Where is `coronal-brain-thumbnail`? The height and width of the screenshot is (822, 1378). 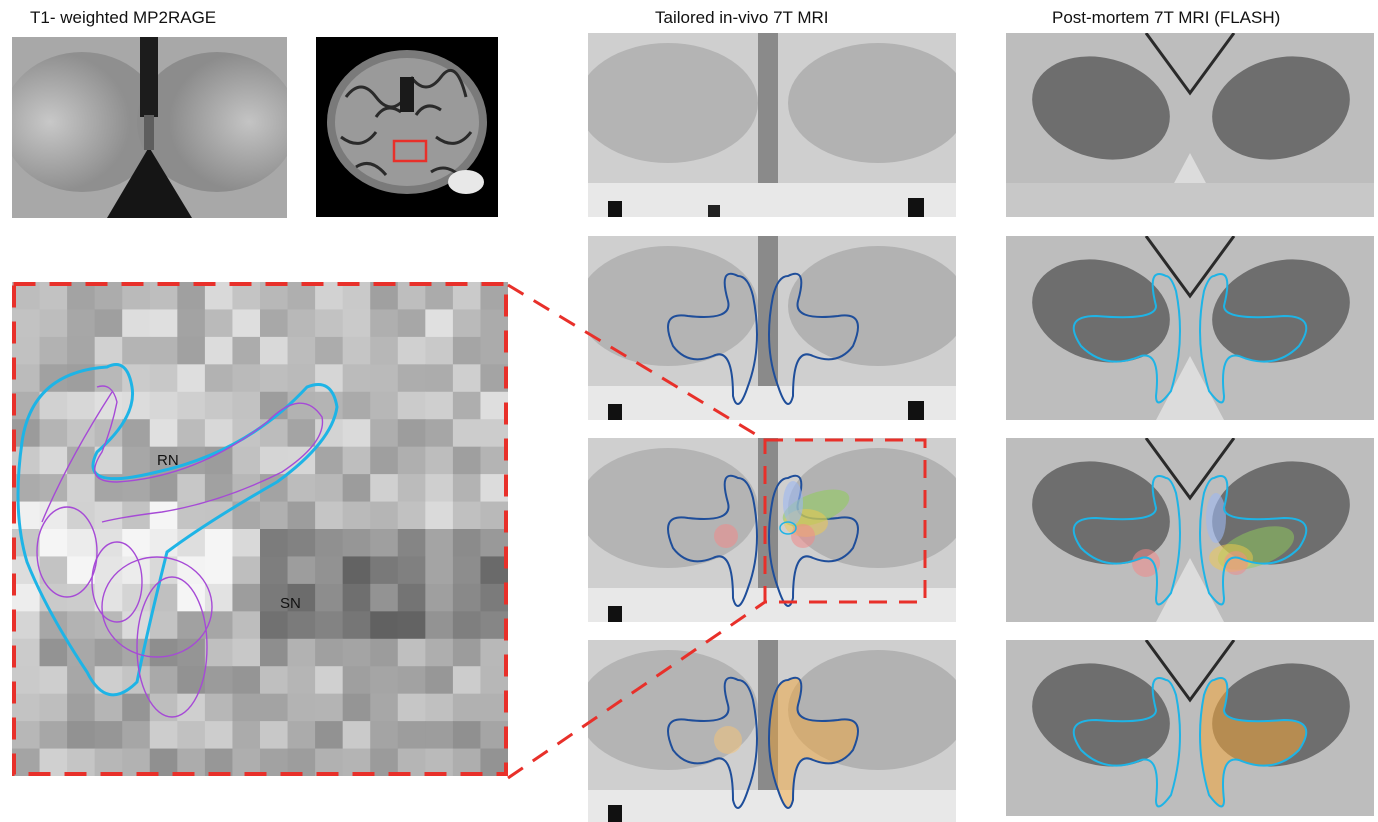
coronal-brain-thumbnail is located at coordinates (407, 127).